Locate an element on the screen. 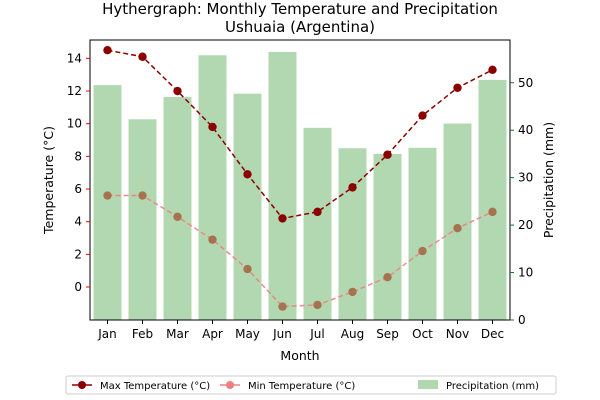 The height and width of the screenshot is (400, 600). x-tick-label: Oct is located at coordinates (422, 334).